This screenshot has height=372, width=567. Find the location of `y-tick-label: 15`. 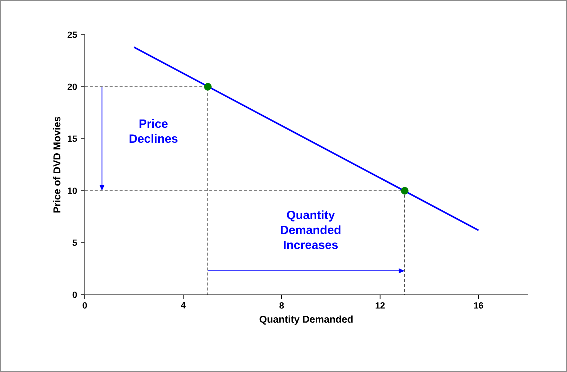

y-tick-label: 15 is located at coordinates (73, 139).